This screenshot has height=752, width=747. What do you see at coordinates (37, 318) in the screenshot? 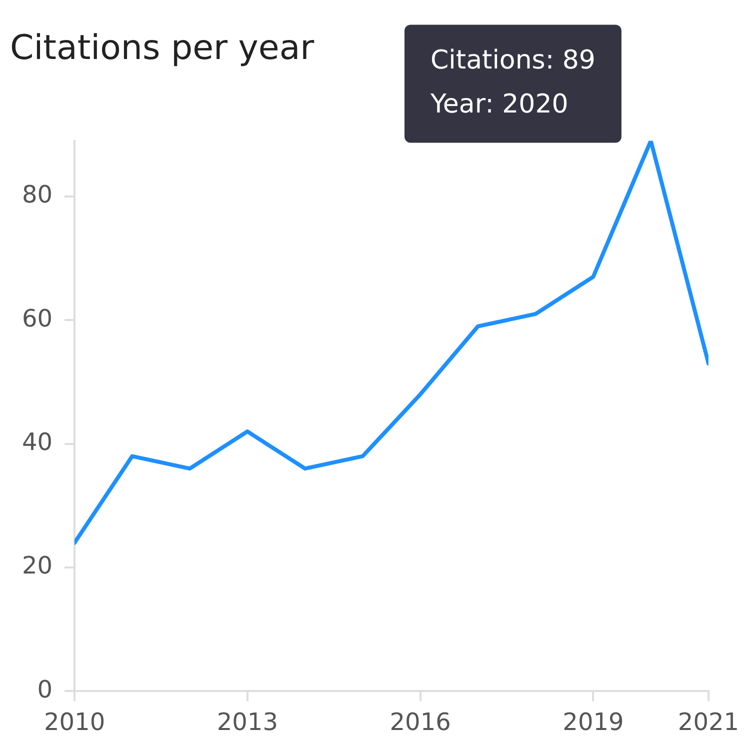
I see `y-tick-label: 60` at bounding box center [37, 318].